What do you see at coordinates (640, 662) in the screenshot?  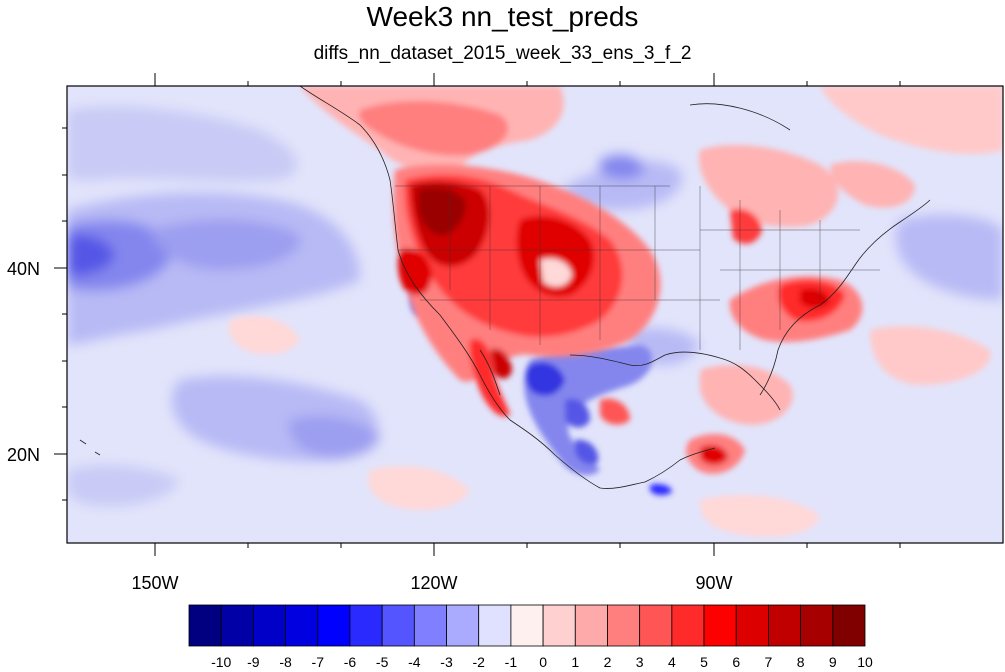 I see `colorbar-label: 3` at bounding box center [640, 662].